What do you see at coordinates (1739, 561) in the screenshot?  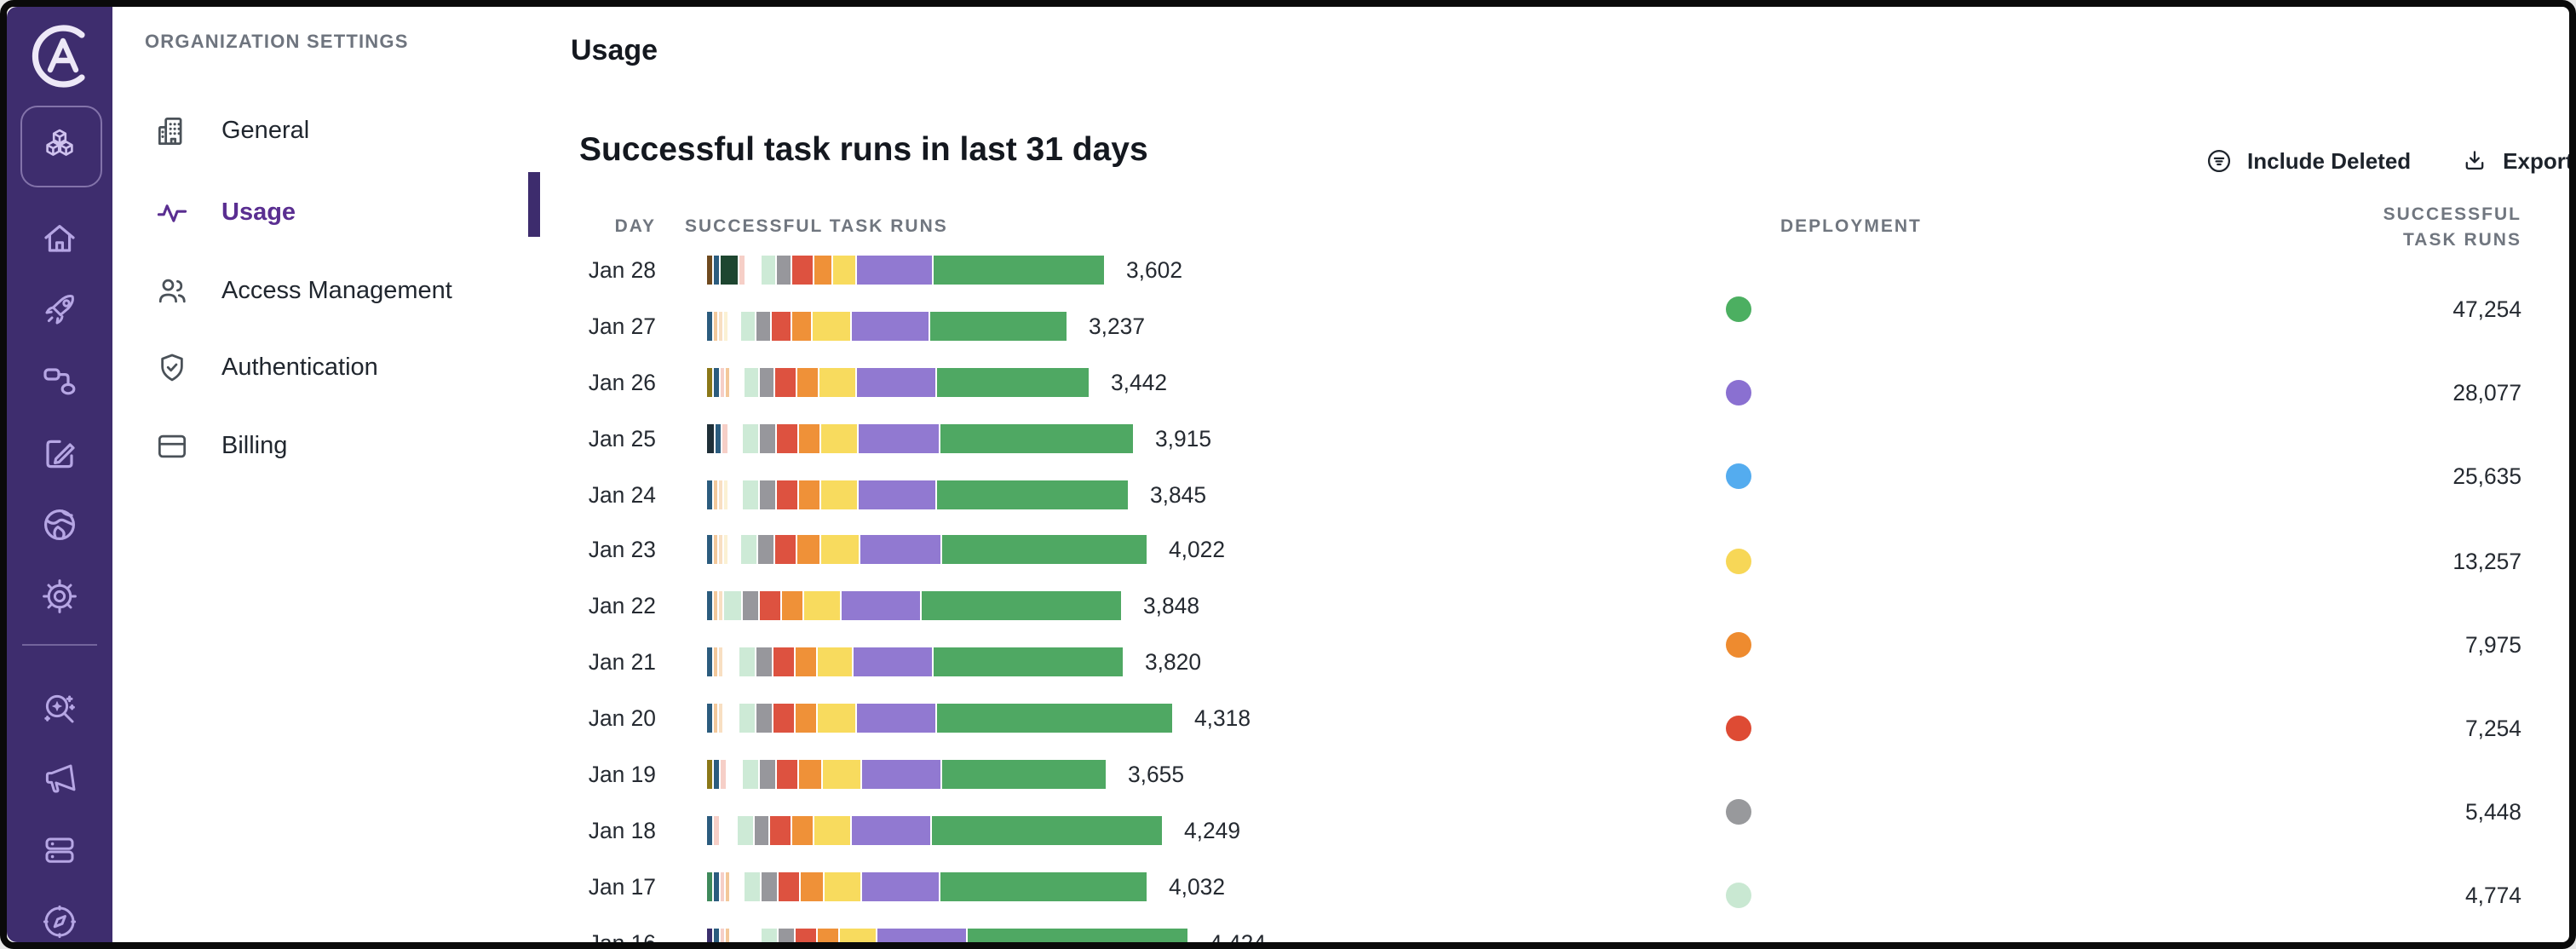 I see `deployment-color-dot` at bounding box center [1739, 561].